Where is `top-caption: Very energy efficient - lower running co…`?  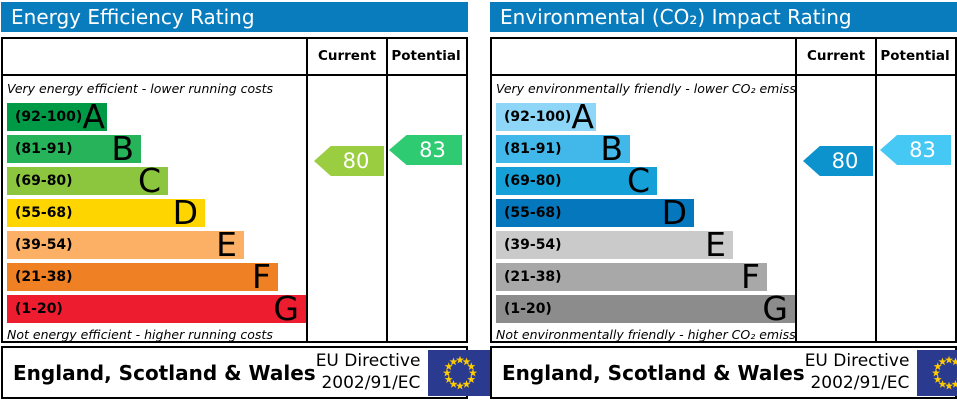 top-caption: Very energy efficient - lower running co… is located at coordinates (140, 88).